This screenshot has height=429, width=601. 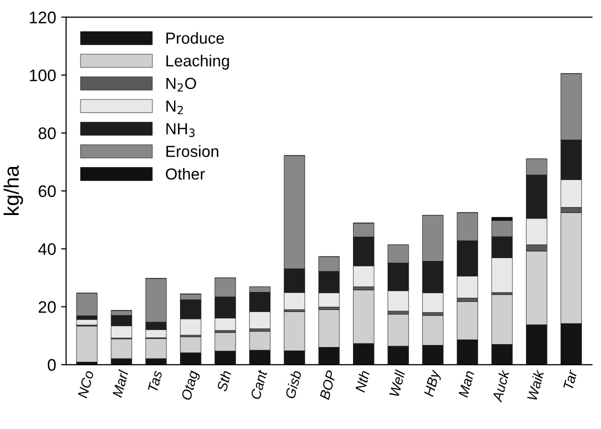 I want to click on x-tick-label: Tar, so click(x=570, y=379).